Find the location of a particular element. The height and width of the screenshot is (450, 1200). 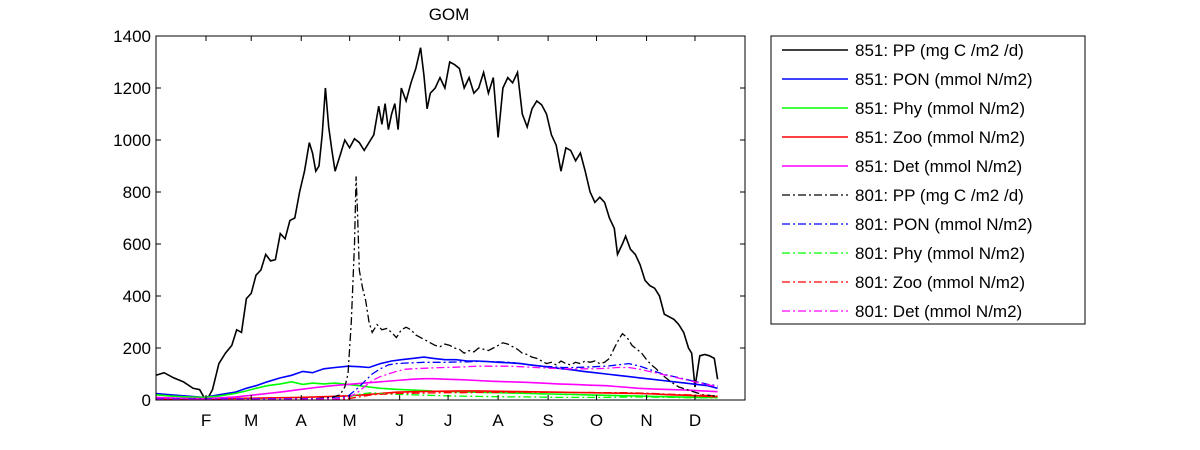

y-tick-label: 400 is located at coordinates (137, 296).